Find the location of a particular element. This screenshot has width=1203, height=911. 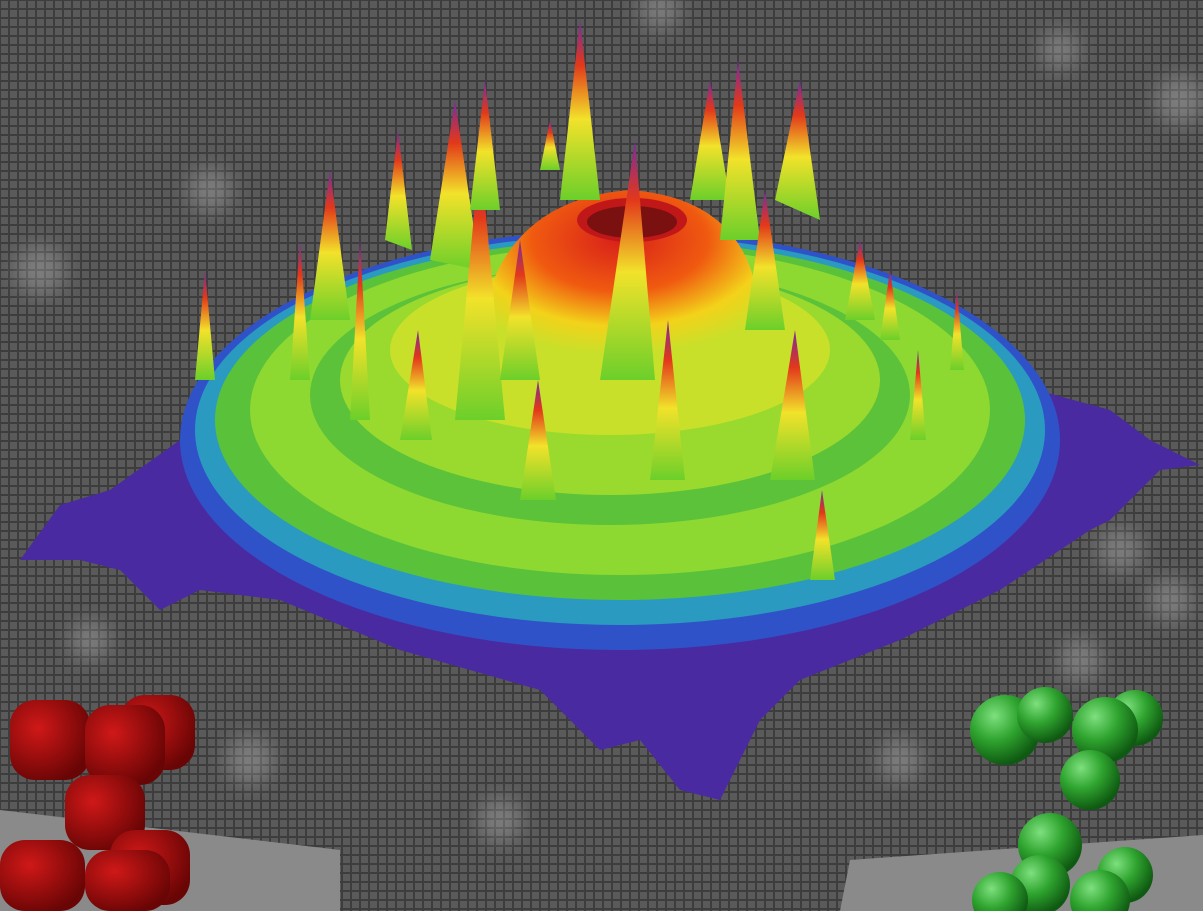

red-cubes is located at coordinates (97, 803).